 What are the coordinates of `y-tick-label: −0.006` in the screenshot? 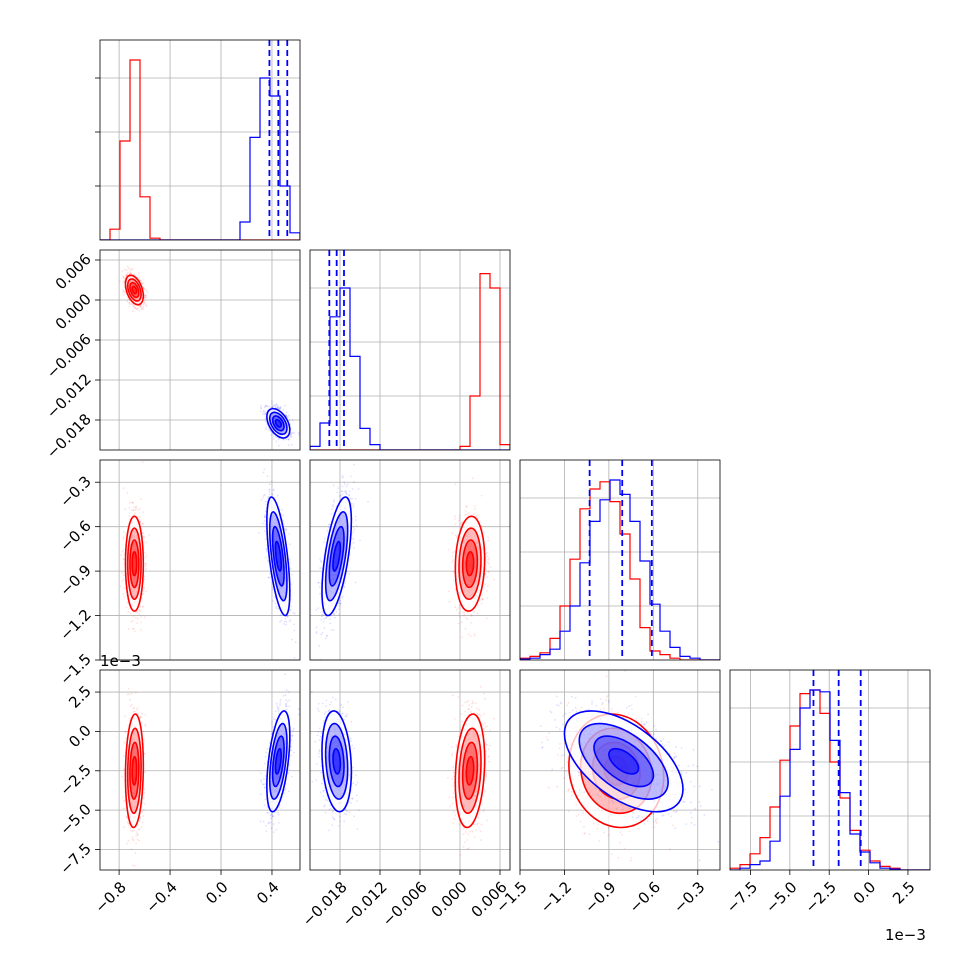 It's located at (69, 356).